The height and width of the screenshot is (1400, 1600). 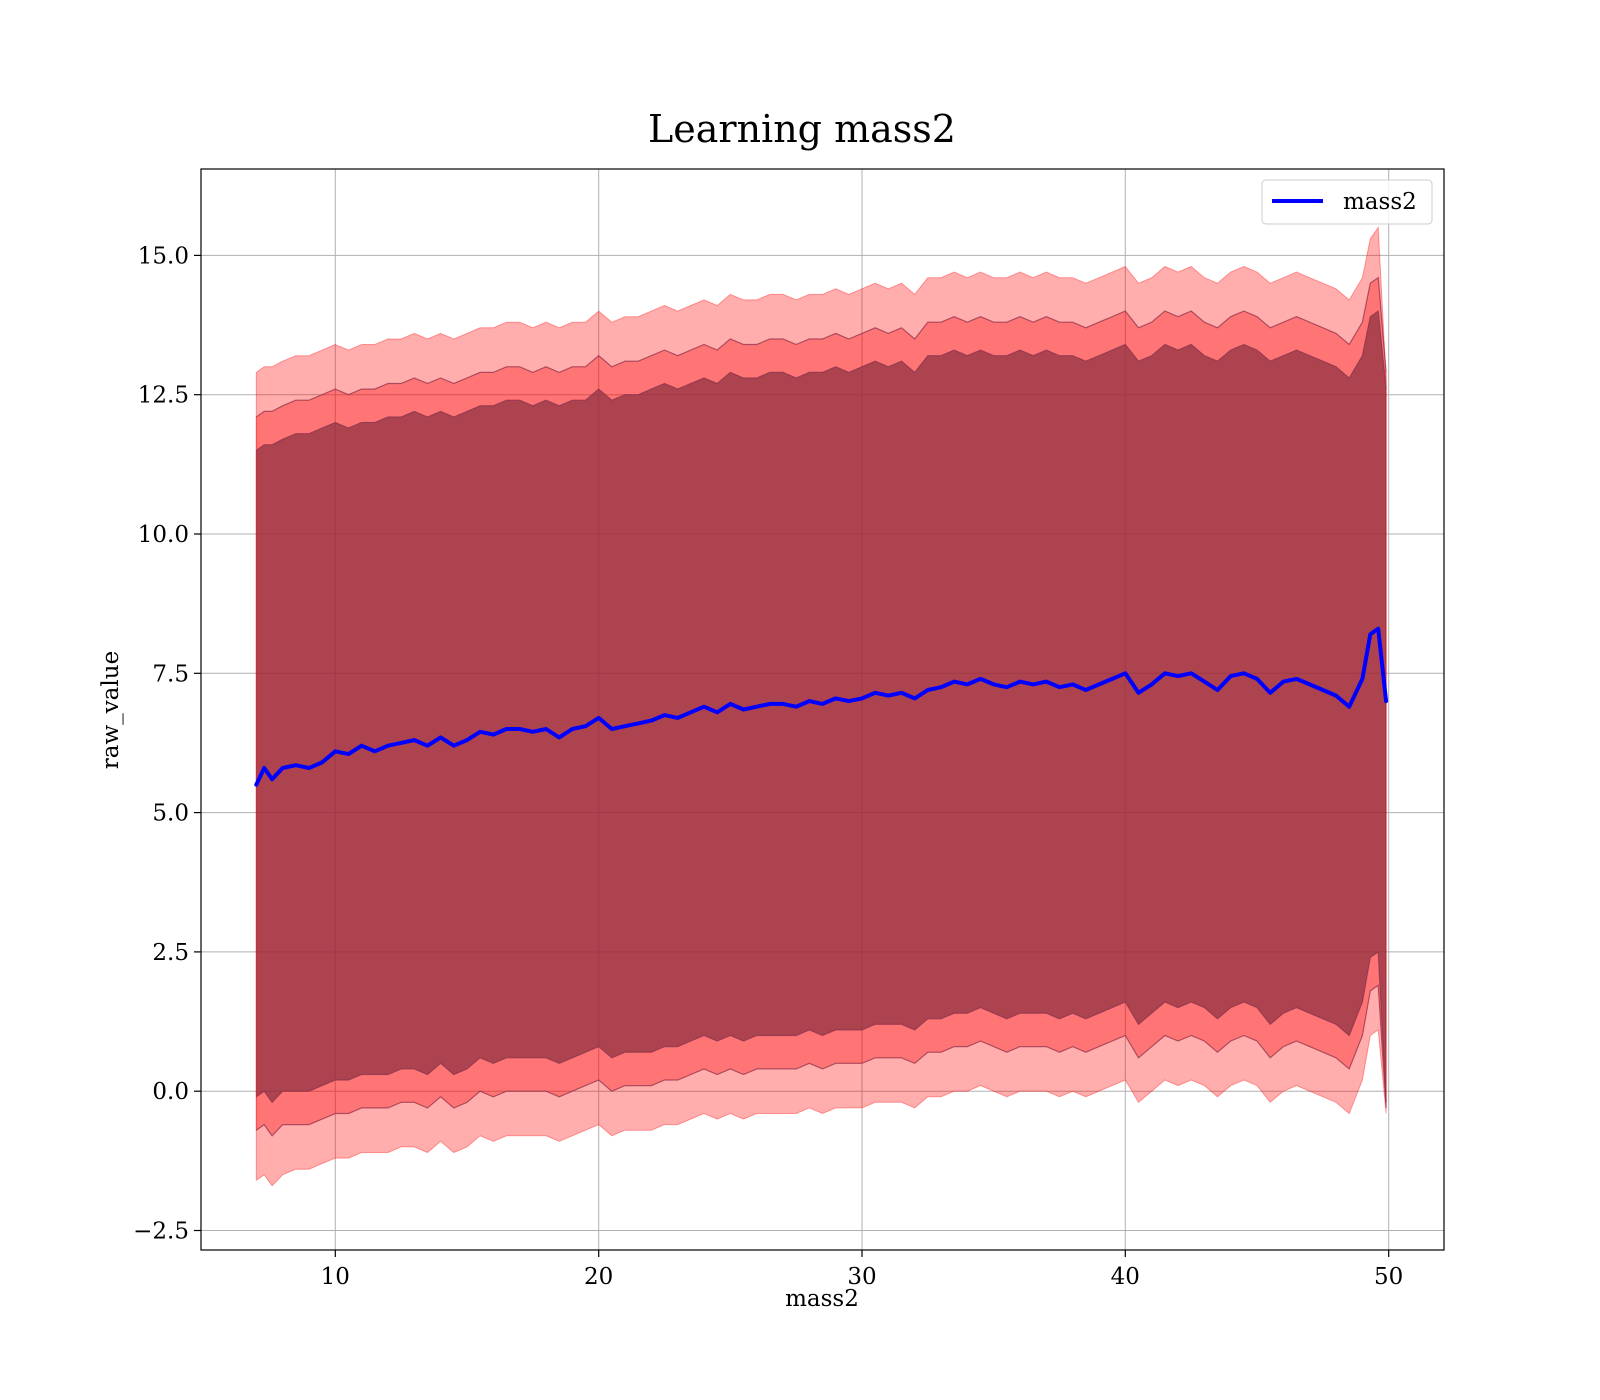 I want to click on y-tick-label: −2.5, so click(x=161, y=1232).